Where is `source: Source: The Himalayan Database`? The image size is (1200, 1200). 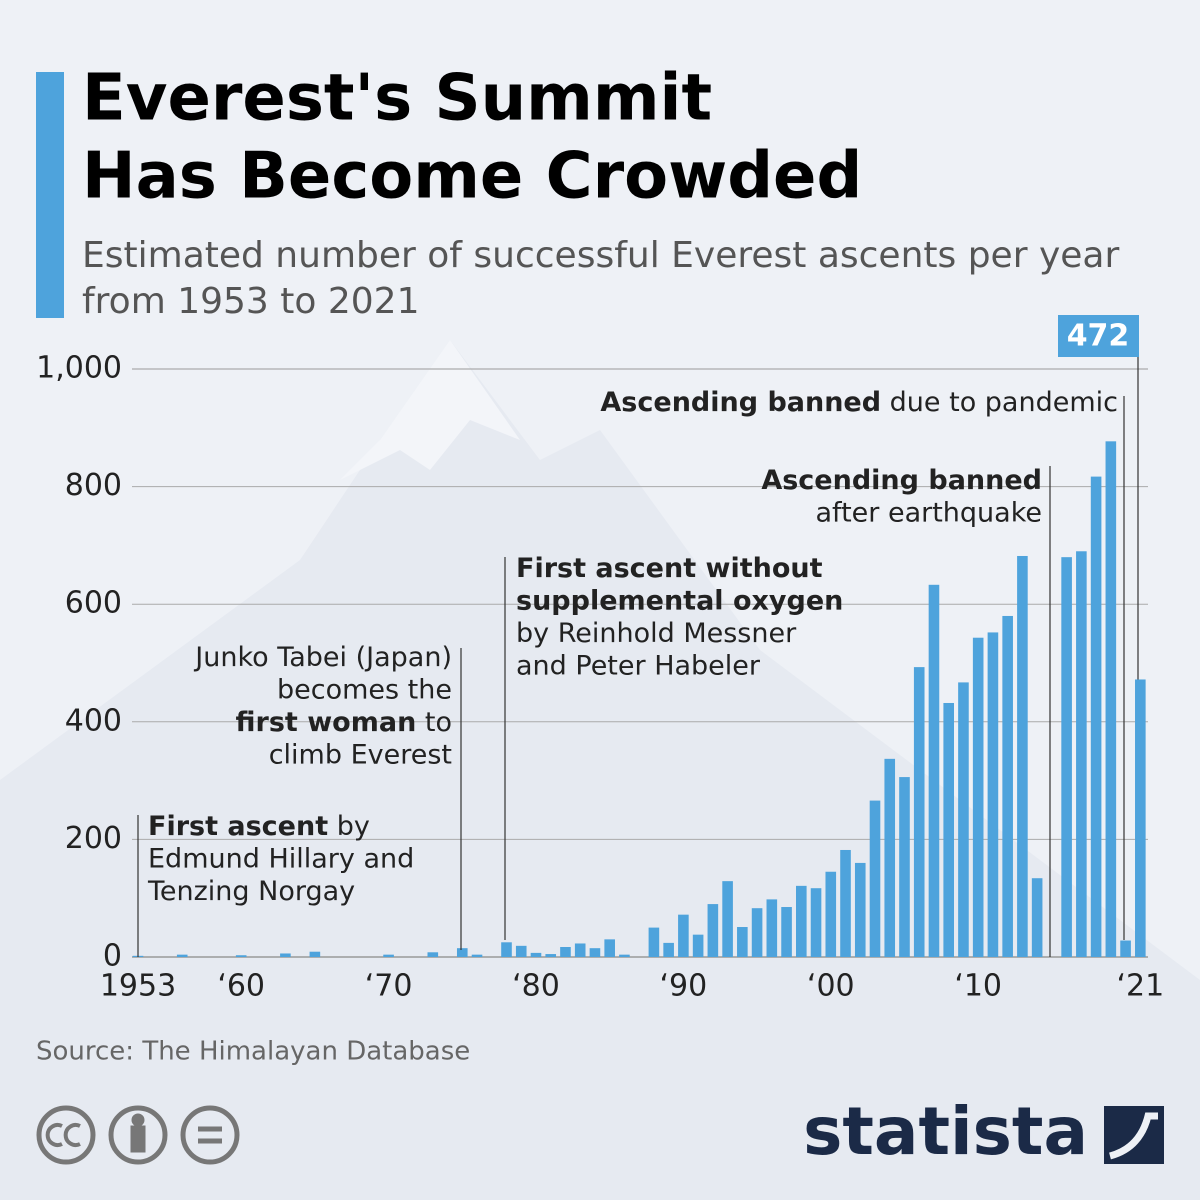 source: Source: The Himalayan Database is located at coordinates (253, 1052).